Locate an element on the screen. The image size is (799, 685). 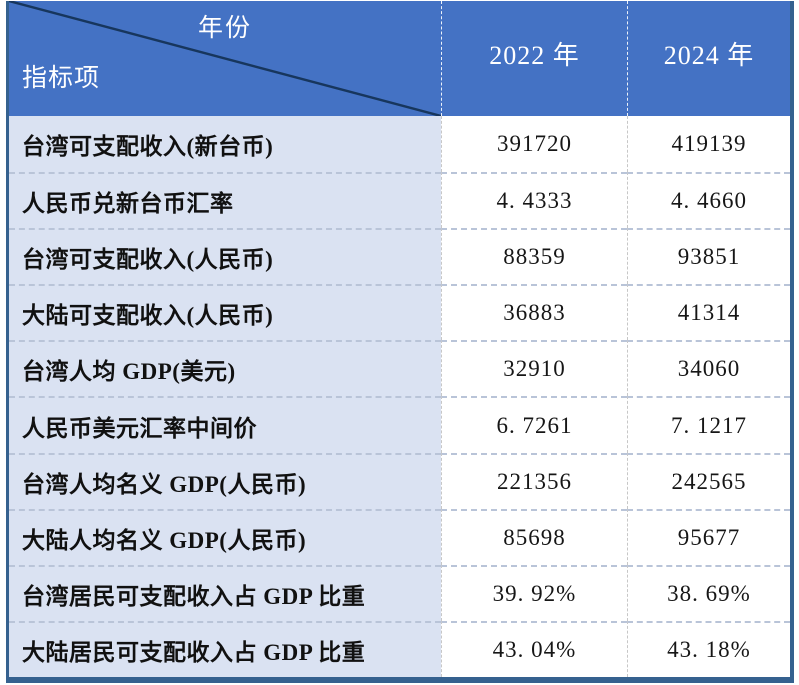
value-cell-2024: 93851 is located at coordinates (708, 256).